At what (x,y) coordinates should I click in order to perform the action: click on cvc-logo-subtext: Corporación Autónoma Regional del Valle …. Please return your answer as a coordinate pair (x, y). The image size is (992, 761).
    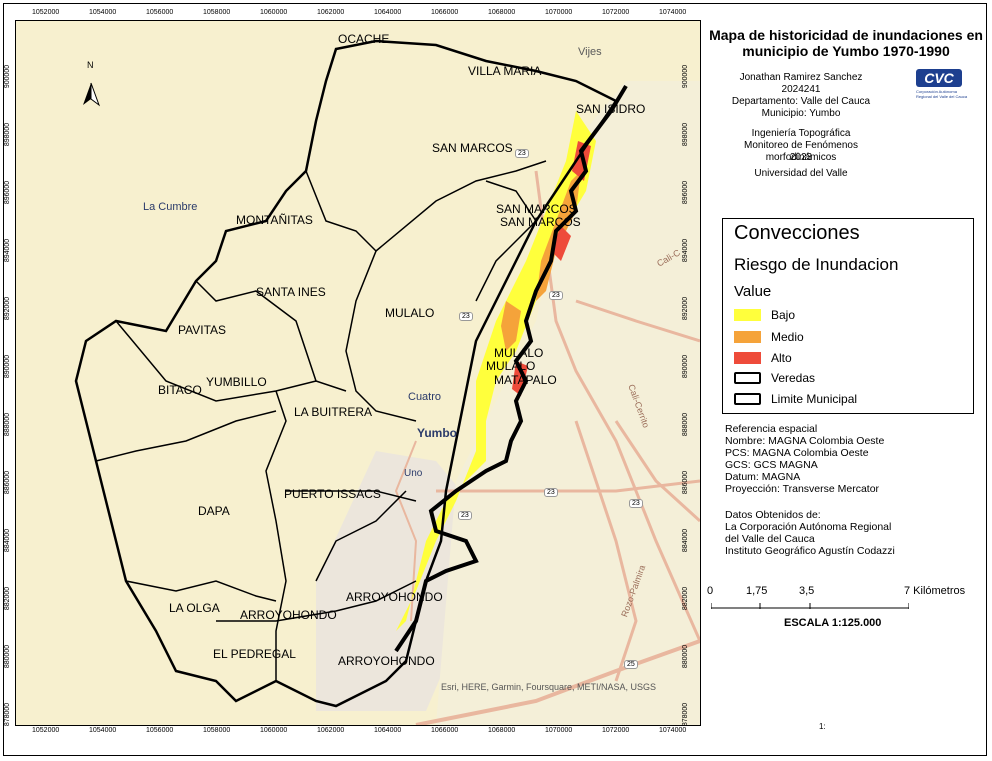
    Looking at the image, I should click on (942, 94).